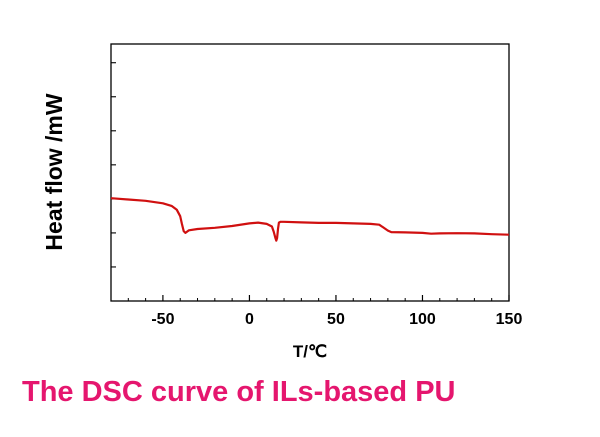 The width and height of the screenshot is (600, 437). What do you see at coordinates (239, 392) in the screenshot?
I see `figure-caption: The DSC curve of ILs-based PU` at bounding box center [239, 392].